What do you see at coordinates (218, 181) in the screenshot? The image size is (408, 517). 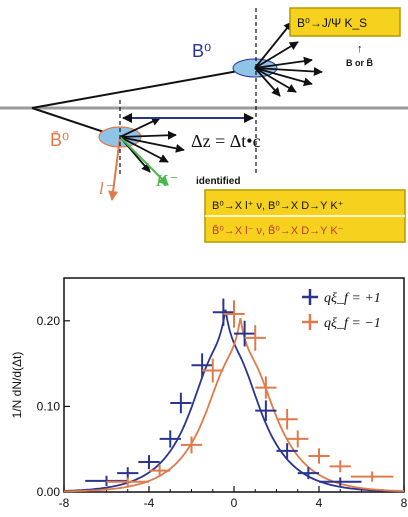 I see `identified-label: identified` at bounding box center [218, 181].